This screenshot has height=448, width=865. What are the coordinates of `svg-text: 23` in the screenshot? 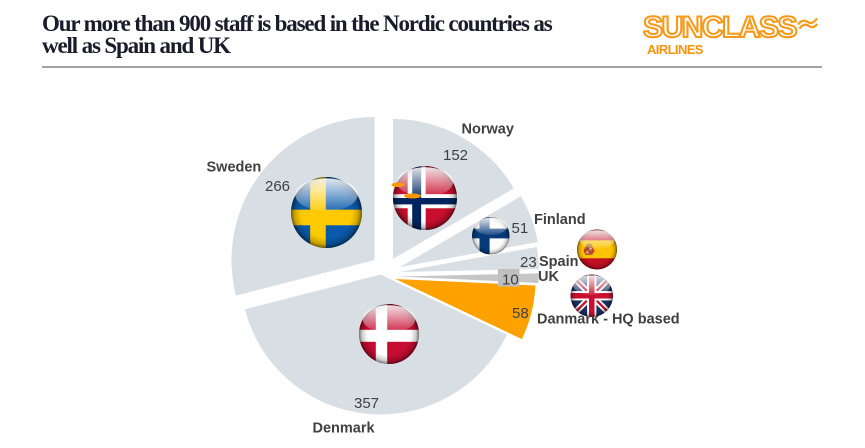 It's located at (528, 262).